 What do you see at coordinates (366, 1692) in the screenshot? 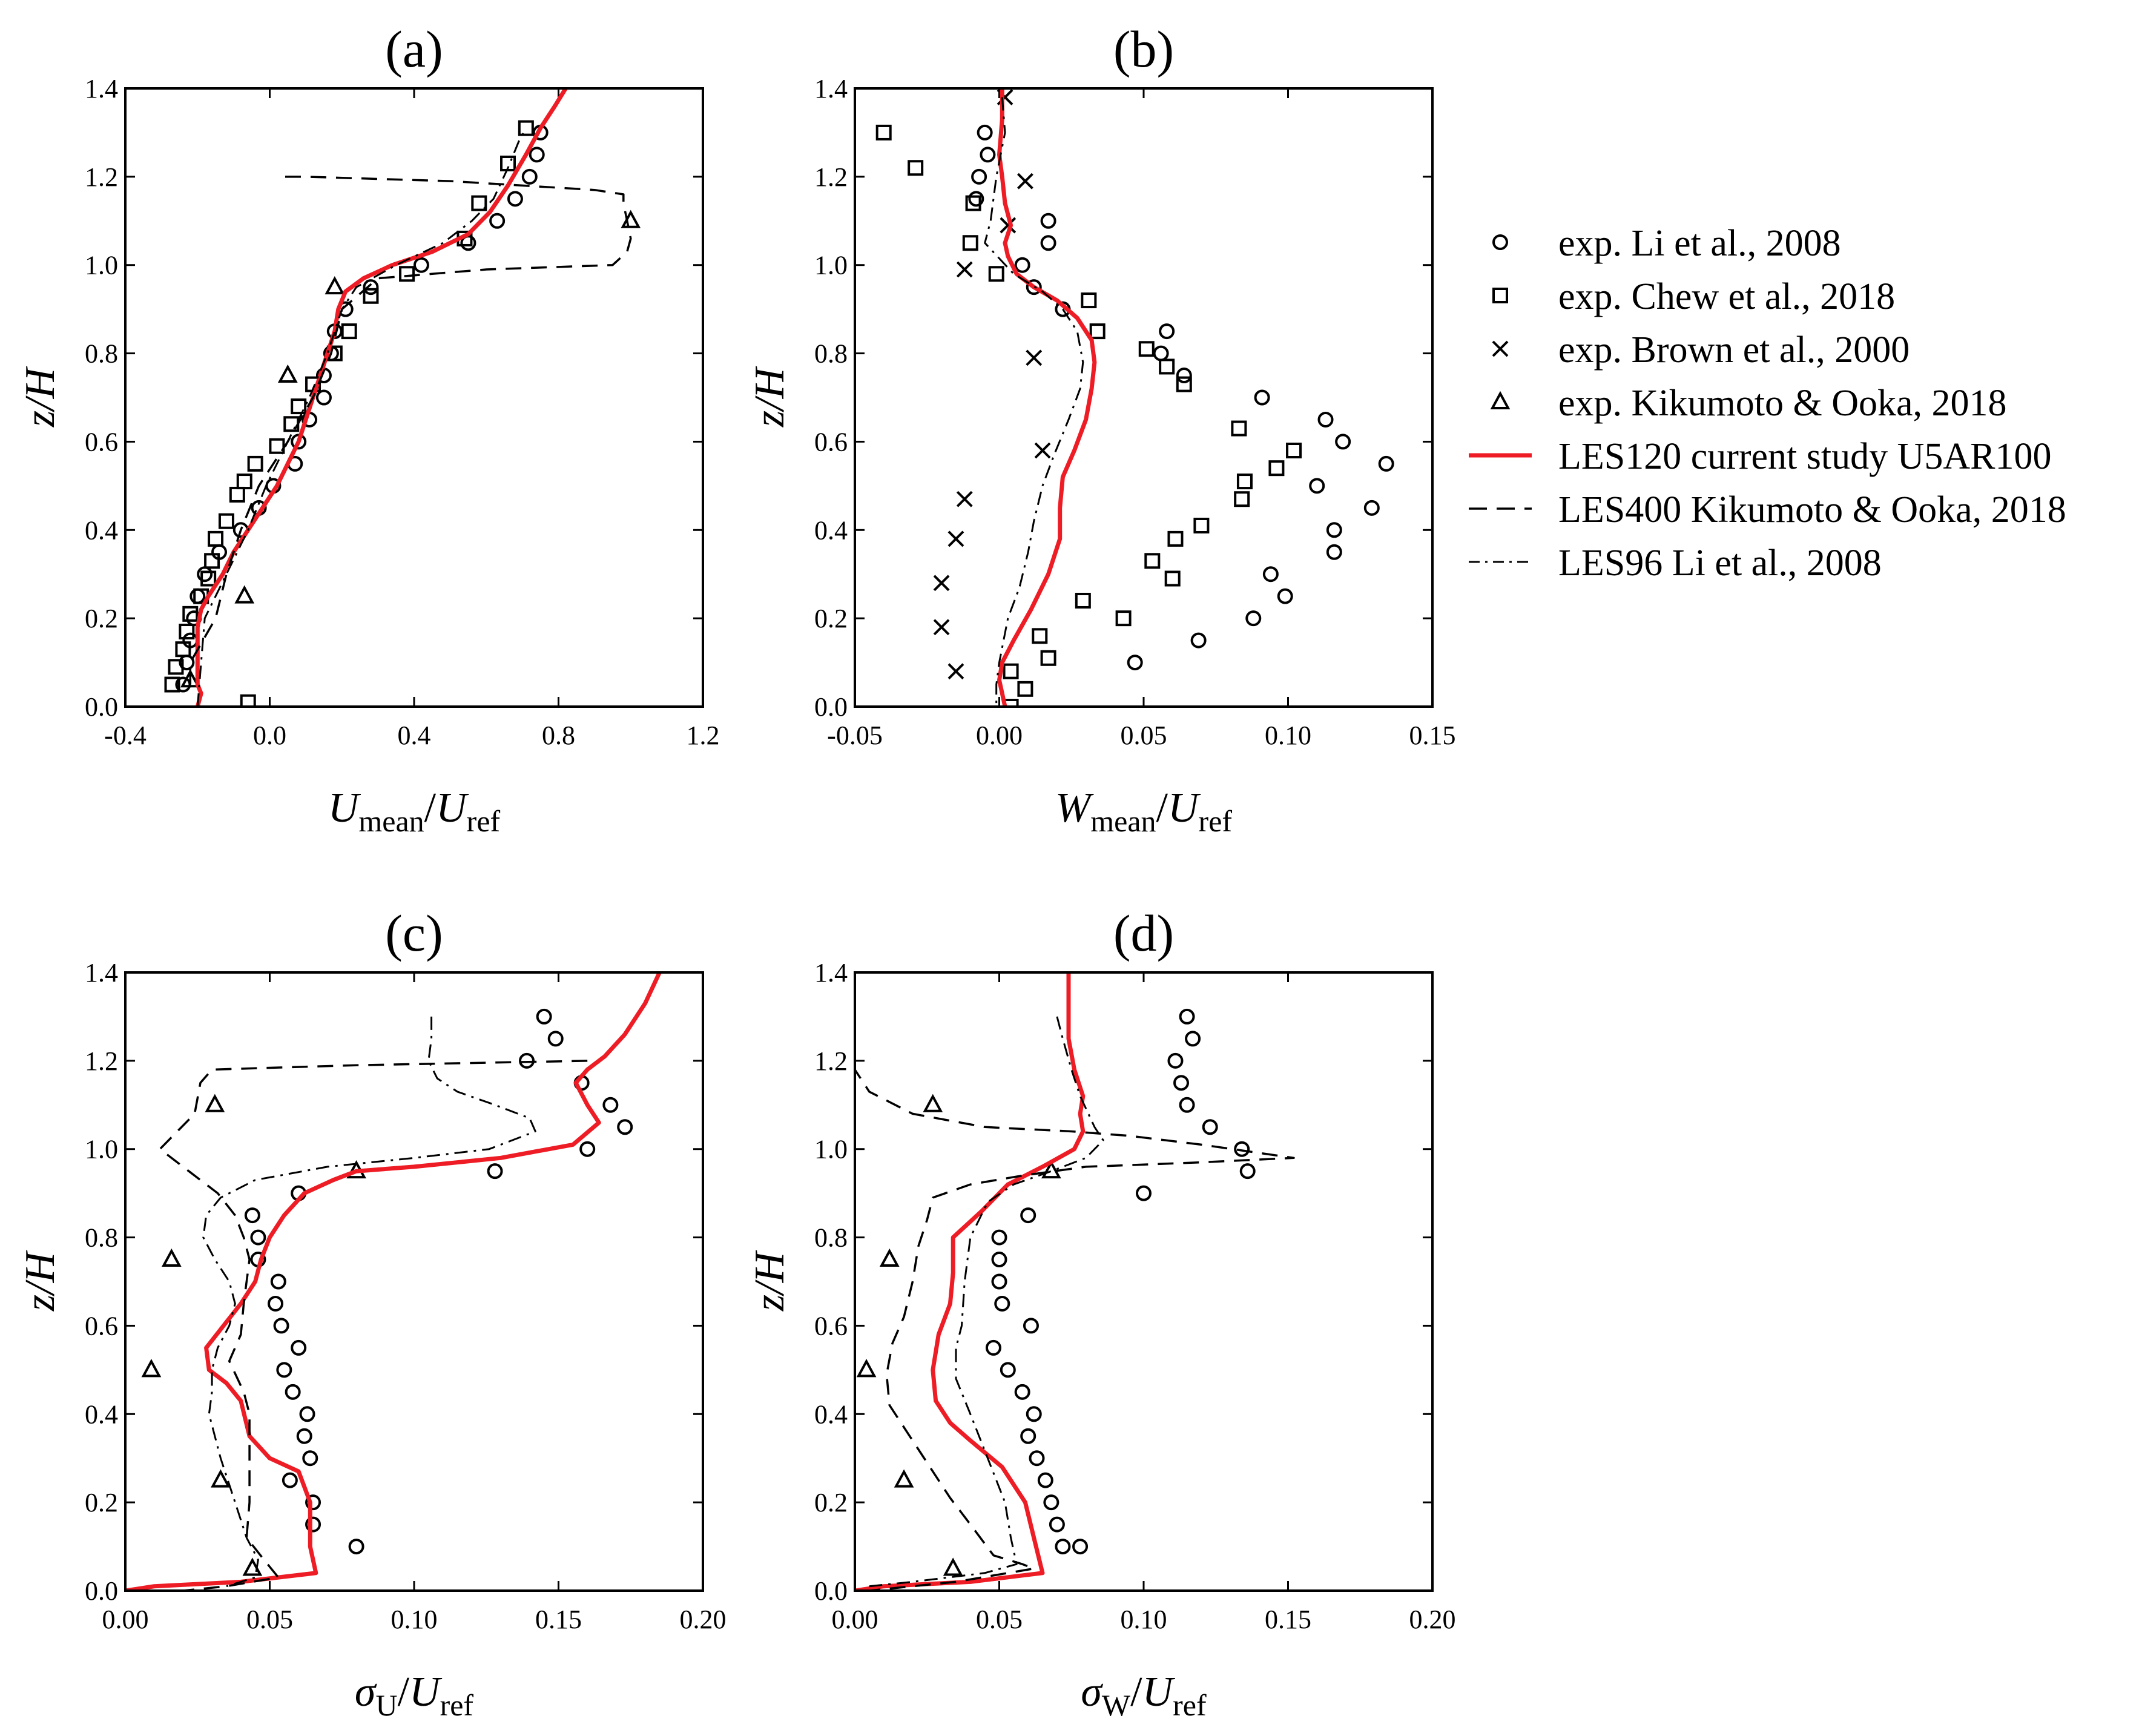
I see `panel-c-xlabel-main: σ` at bounding box center [366, 1692].